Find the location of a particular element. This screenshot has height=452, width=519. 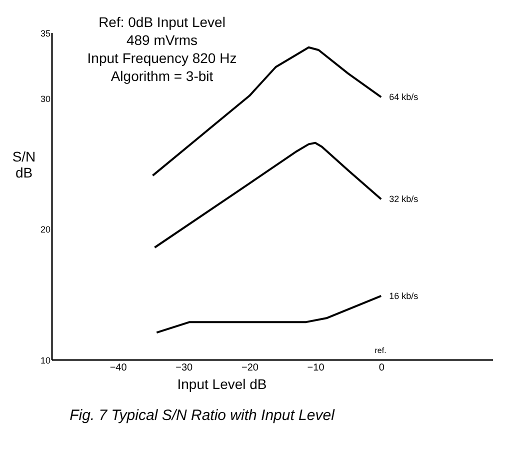

annotation: ref. is located at coordinates (380, 350).